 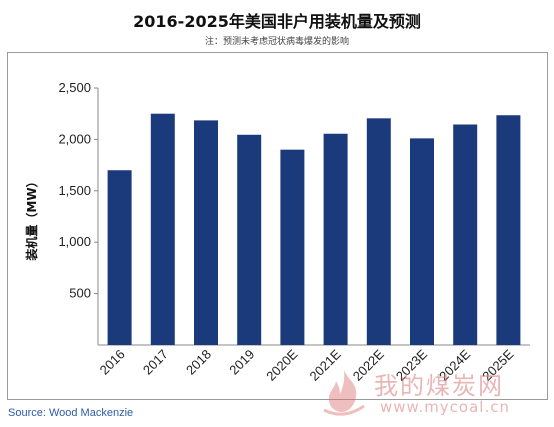 What do you see at coordinates (508, 230) in the screenshot?
I see `bar-2025E` at bounding box center [508, 230].